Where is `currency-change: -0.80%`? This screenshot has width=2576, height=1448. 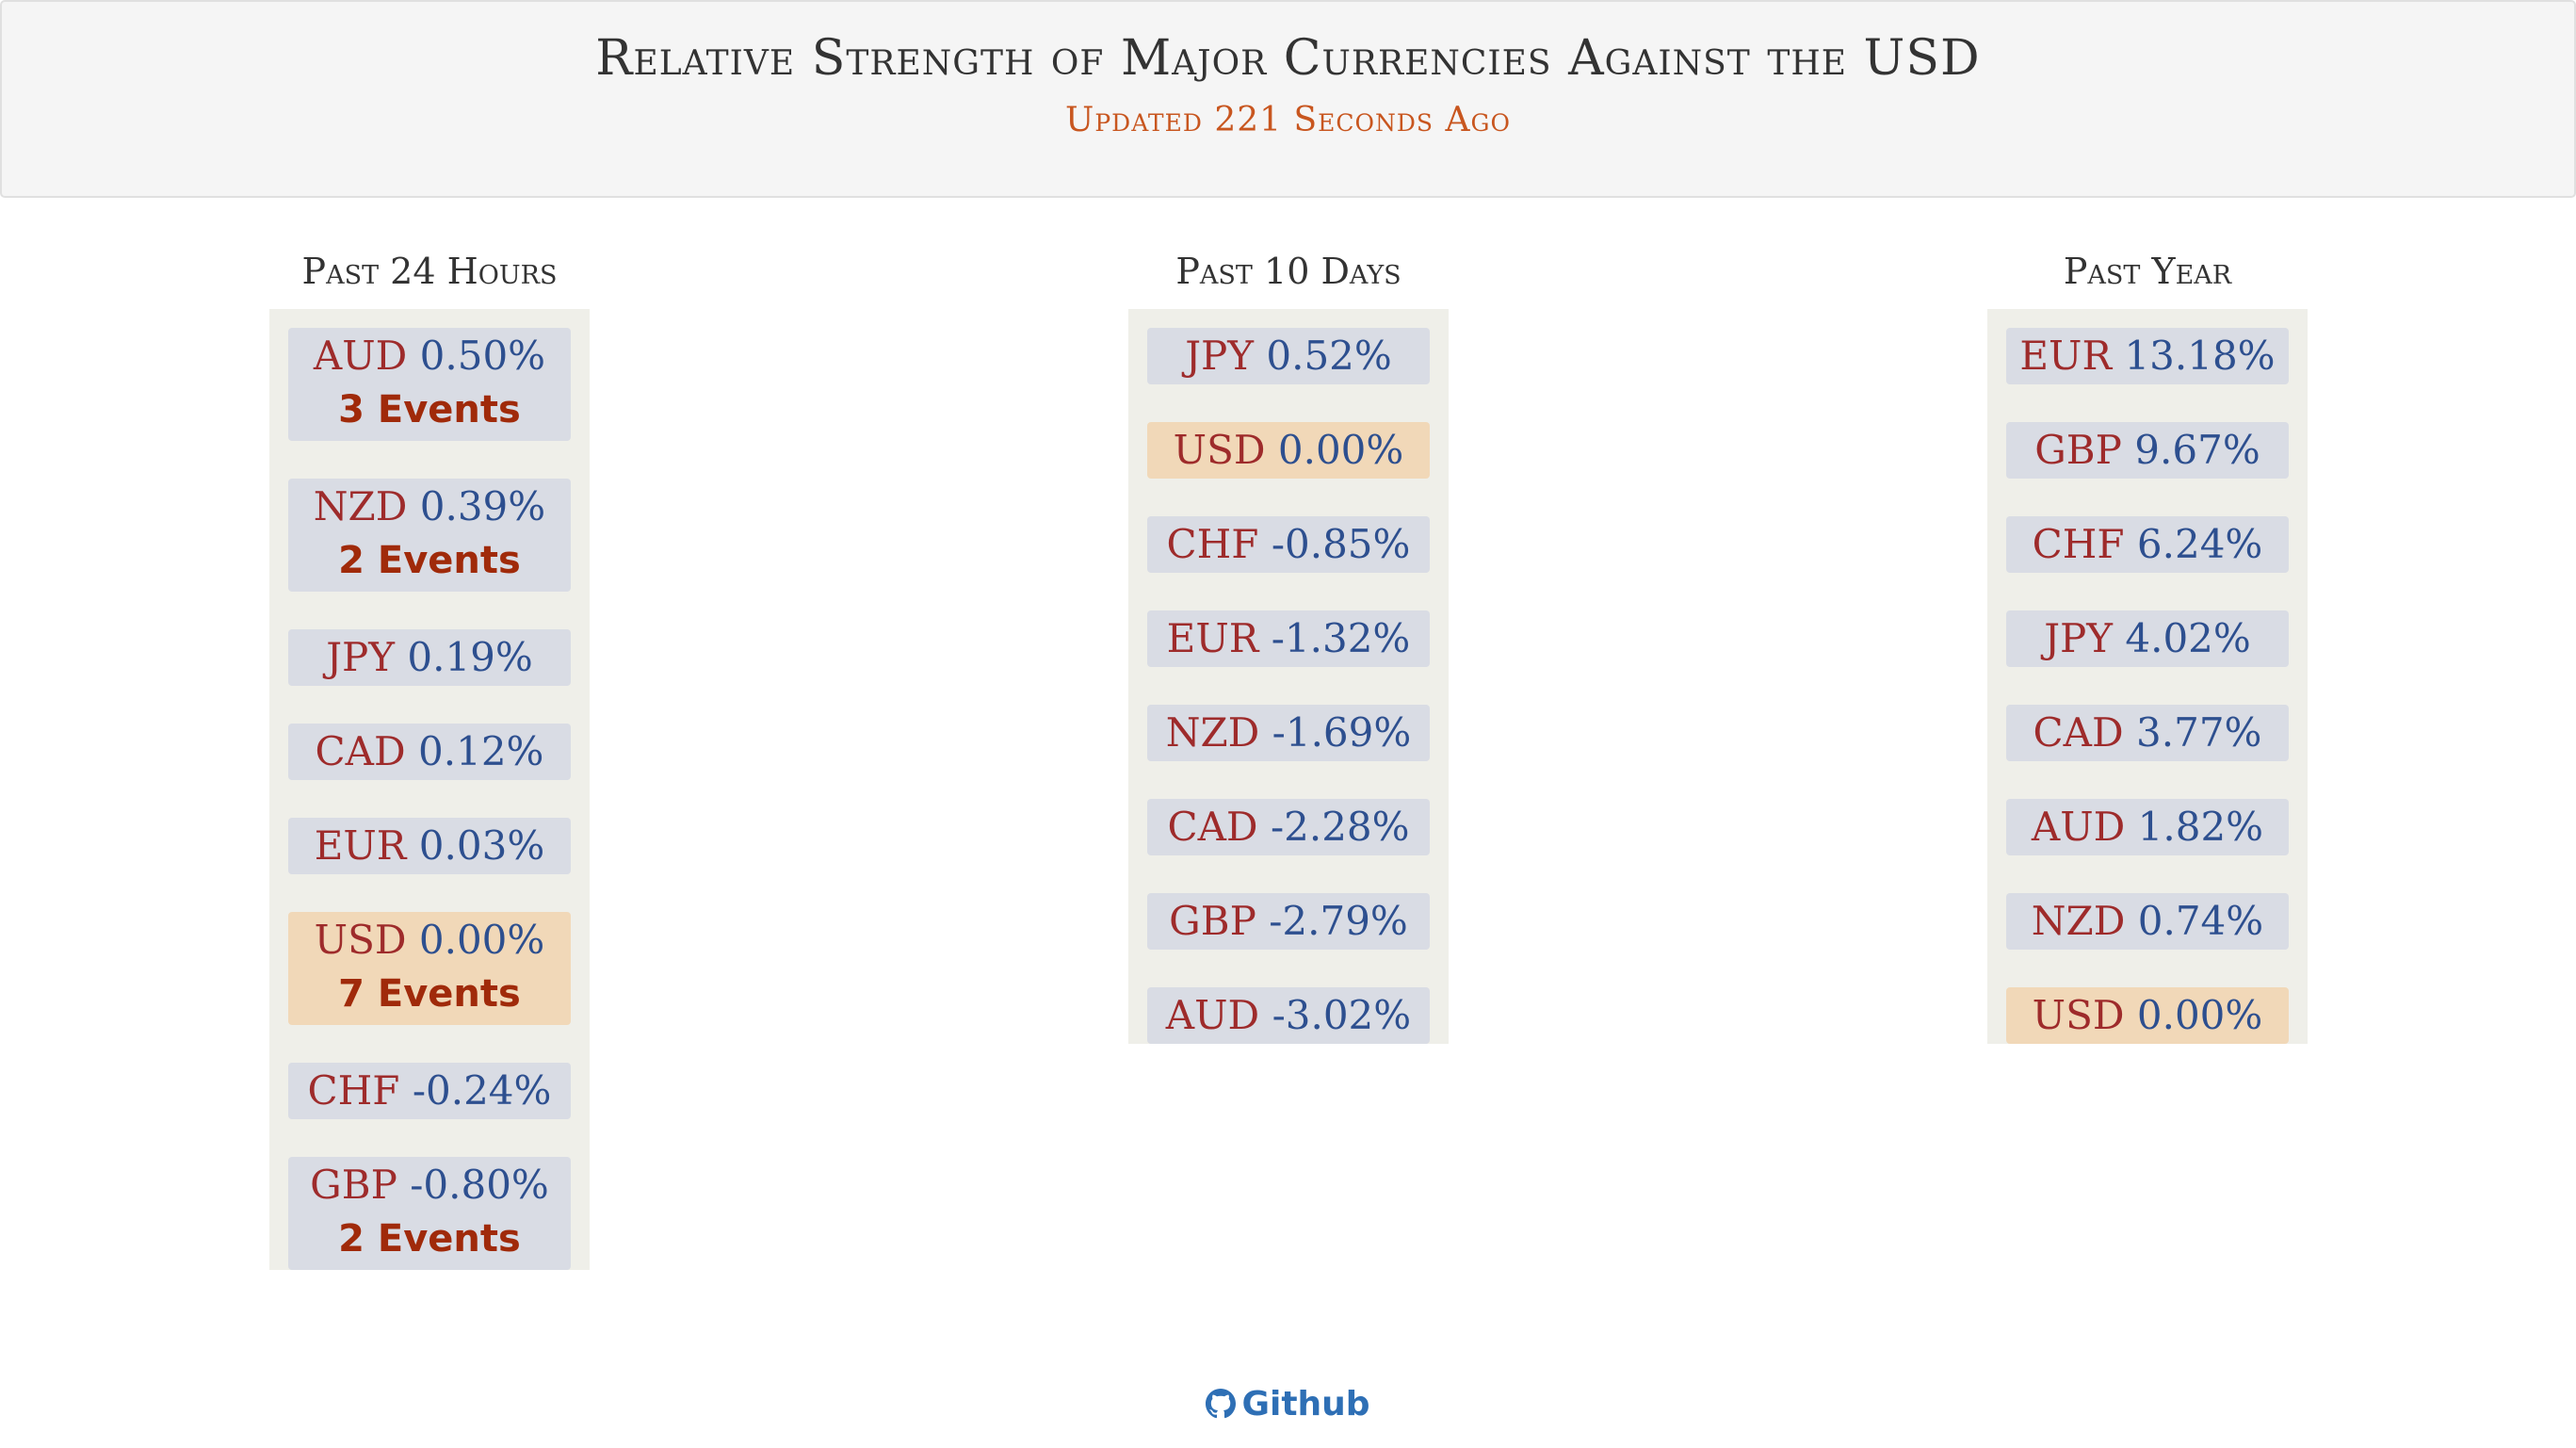 currency-change: -0.80% is located at coordinates (479, 1185).